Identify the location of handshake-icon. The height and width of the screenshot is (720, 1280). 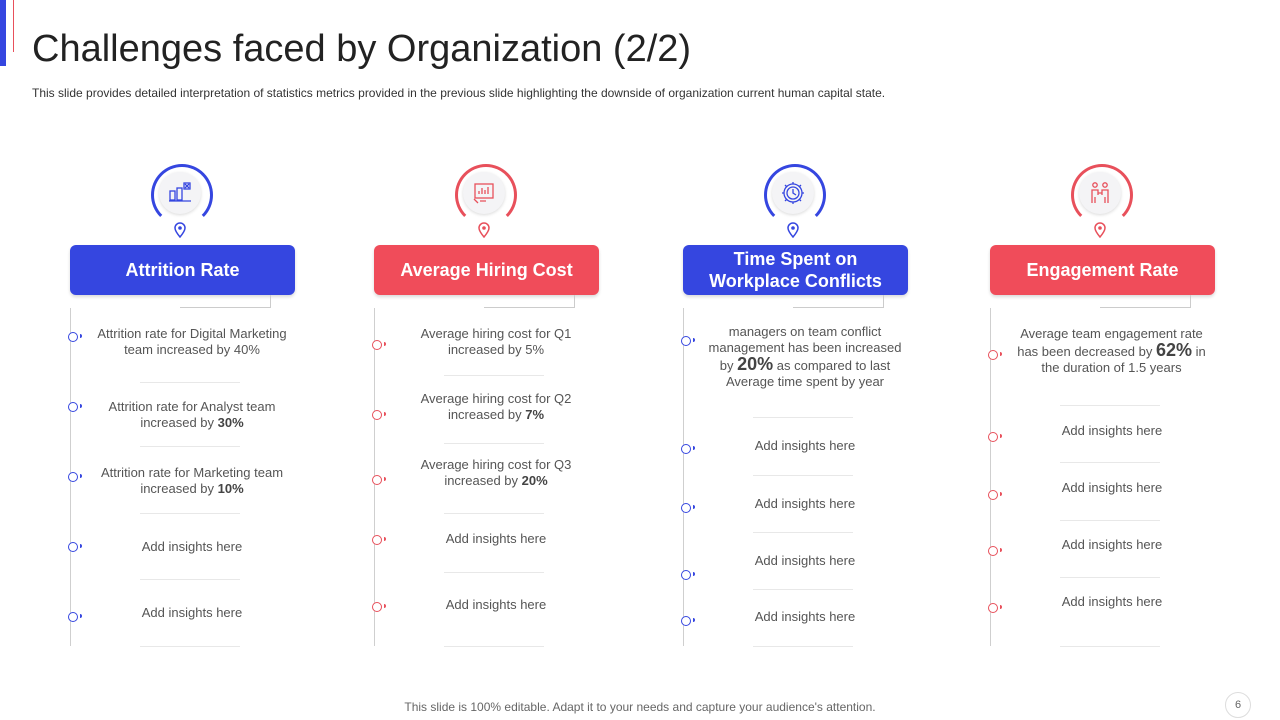
(1100, 192).